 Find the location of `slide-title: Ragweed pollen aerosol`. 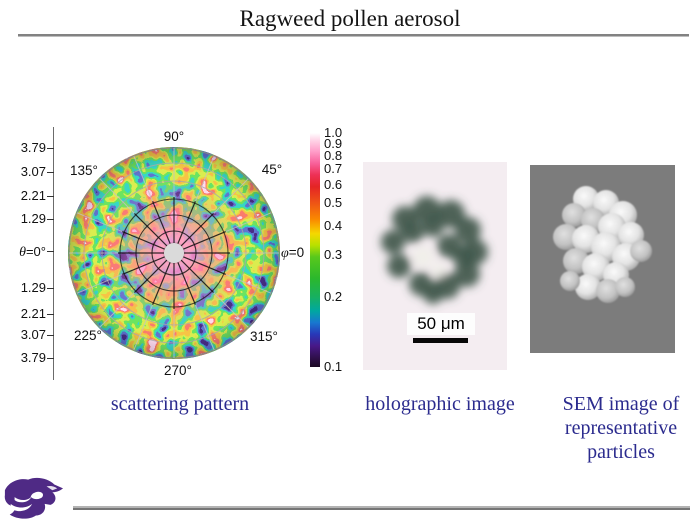

slide-title: Ragweed pollen aerosol is located at coordinates (350, 18).